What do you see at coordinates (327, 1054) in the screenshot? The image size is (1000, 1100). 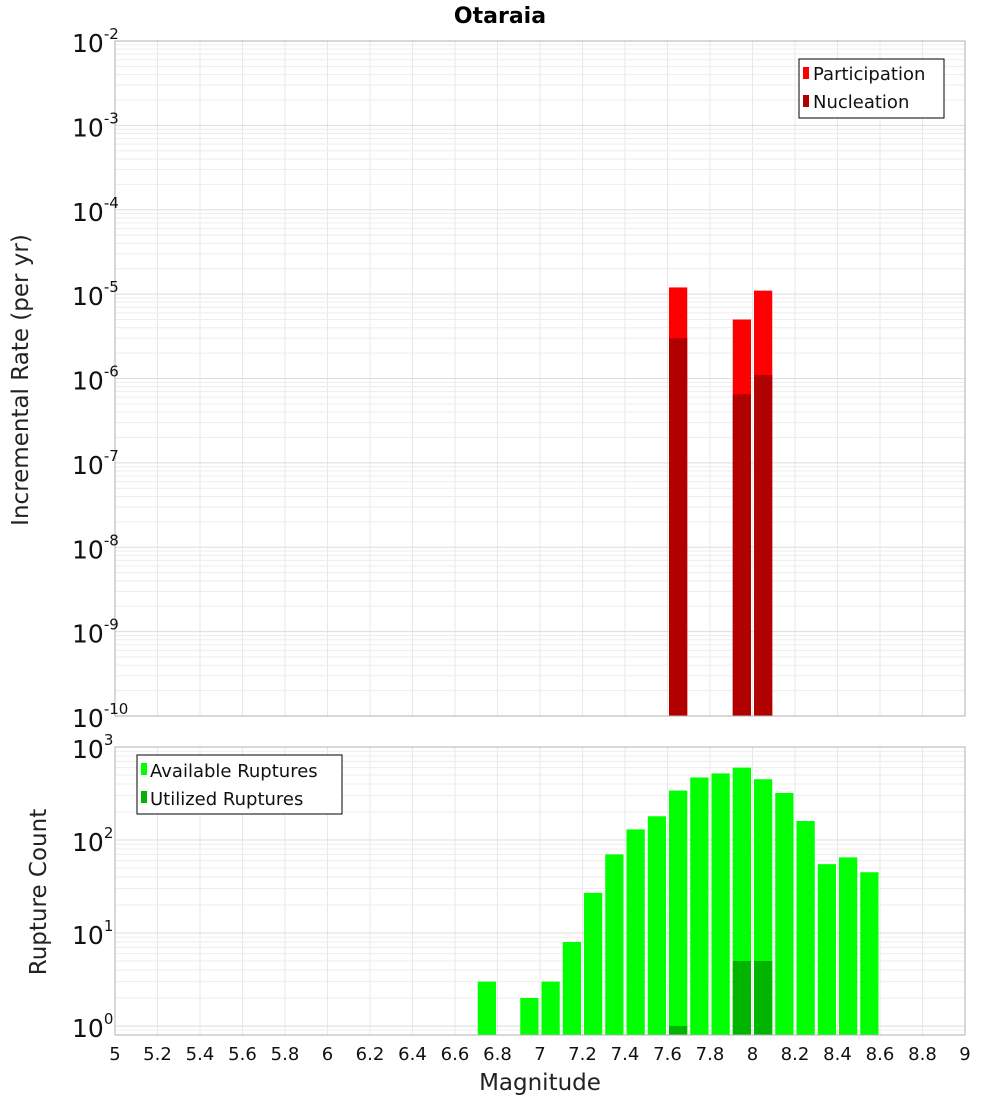 I see `x-tick-label: 6` at bounding box center [327, 1054].